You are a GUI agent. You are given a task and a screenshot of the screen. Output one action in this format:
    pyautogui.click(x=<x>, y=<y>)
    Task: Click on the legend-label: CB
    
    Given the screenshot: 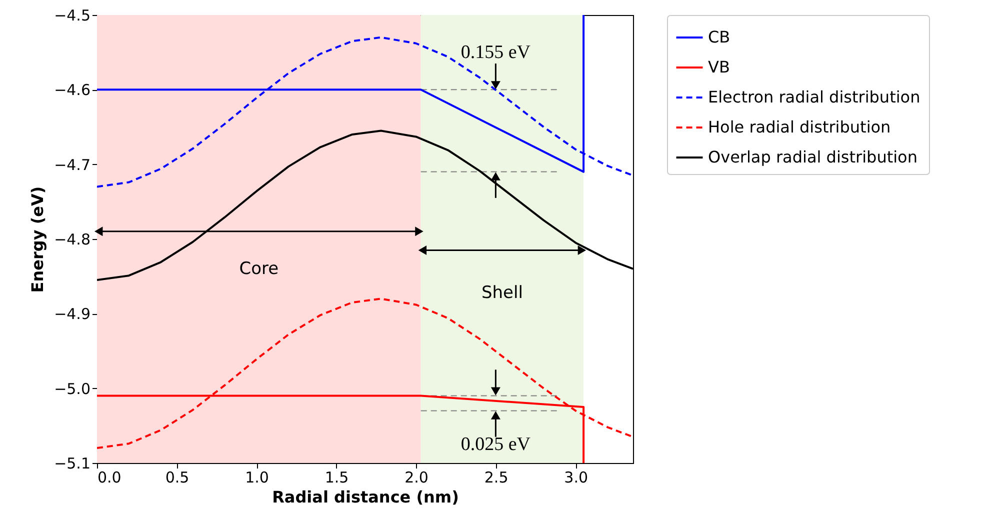 What is the action you would take?
    pyautogui.click(x=719, y=37)
    